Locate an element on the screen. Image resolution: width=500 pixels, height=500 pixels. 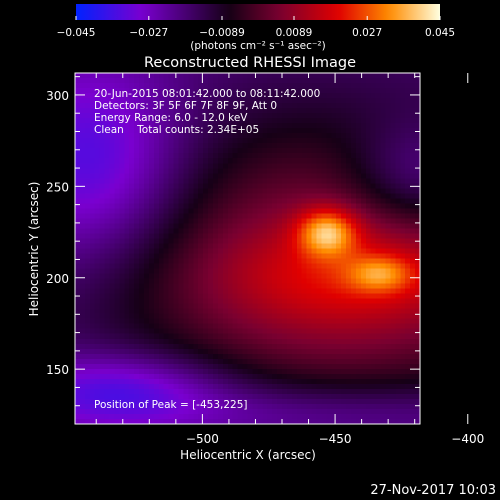
x-axis-label: Heliocentric X (arcsec) is located at coordinates (248, 455).